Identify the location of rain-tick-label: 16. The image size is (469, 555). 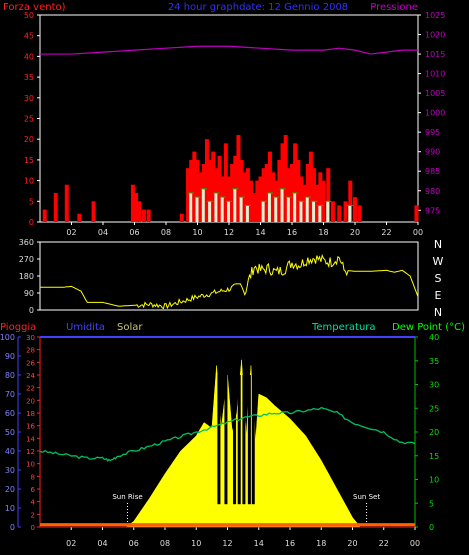
(30, 427).